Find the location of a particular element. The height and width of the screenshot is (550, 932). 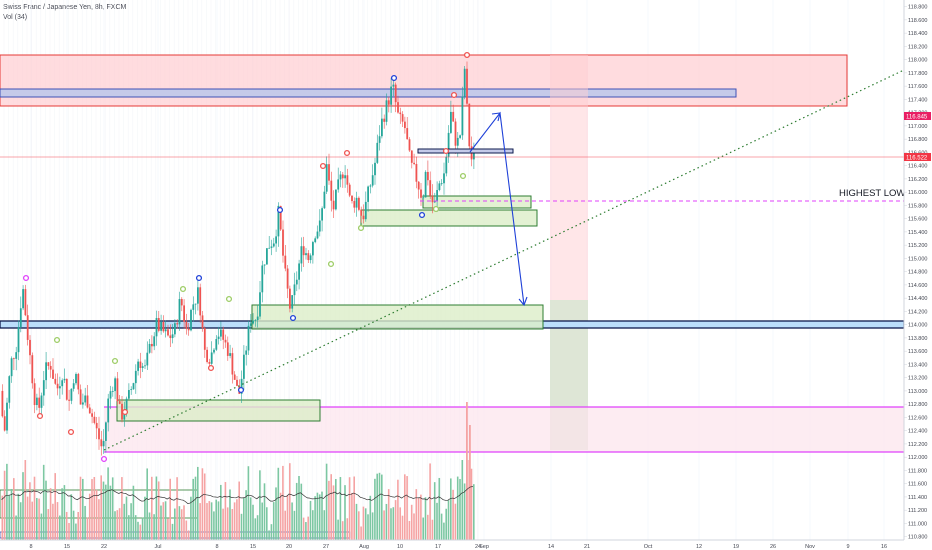

x-tick-label: Aug is located at coordinates (364, 547).